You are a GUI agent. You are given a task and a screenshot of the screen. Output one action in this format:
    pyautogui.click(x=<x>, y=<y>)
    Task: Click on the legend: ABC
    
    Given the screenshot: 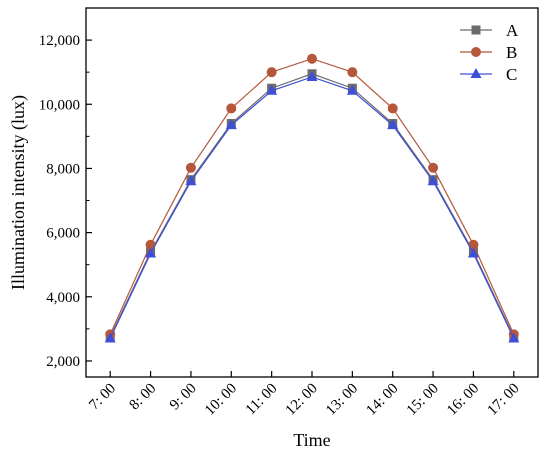 What is the action you would take?
    pyautogui.click(x=489, y=52)
    